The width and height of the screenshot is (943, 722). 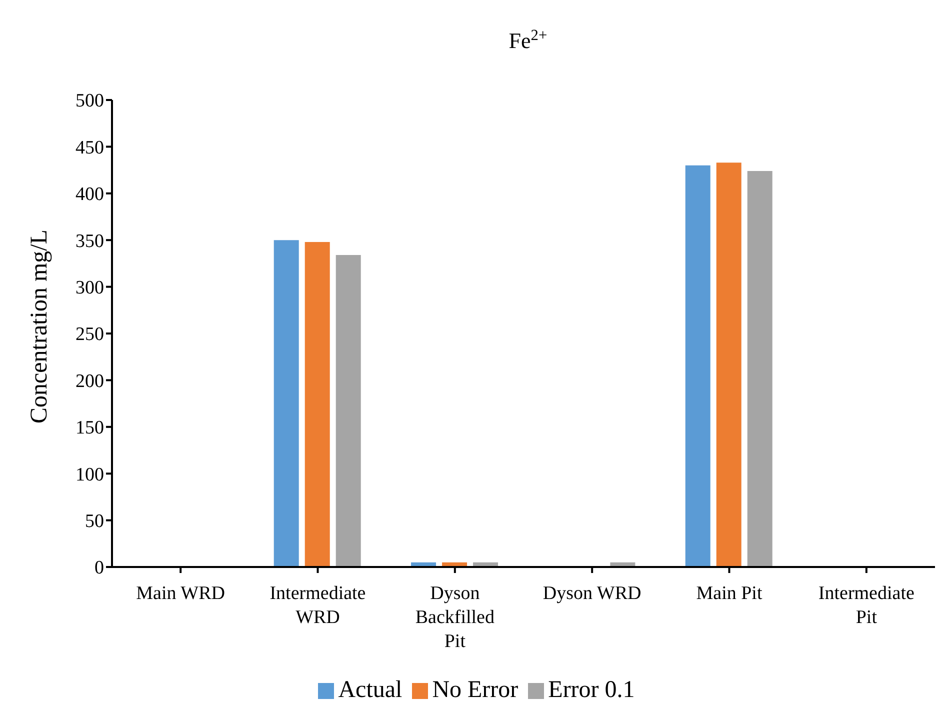 I want to click on y-tick-label: 500, so click(x=90, y=101).